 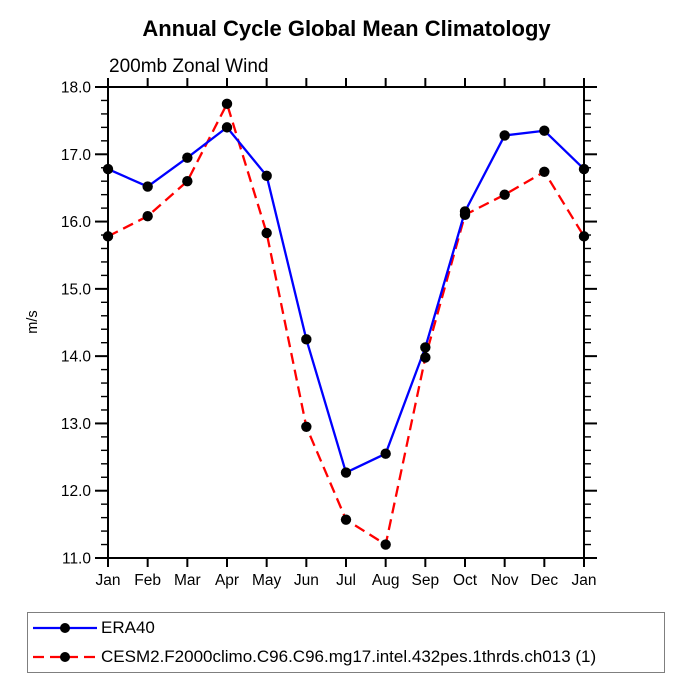 I want to click on y-axis-label: m/s, so click(x=33, y=321).